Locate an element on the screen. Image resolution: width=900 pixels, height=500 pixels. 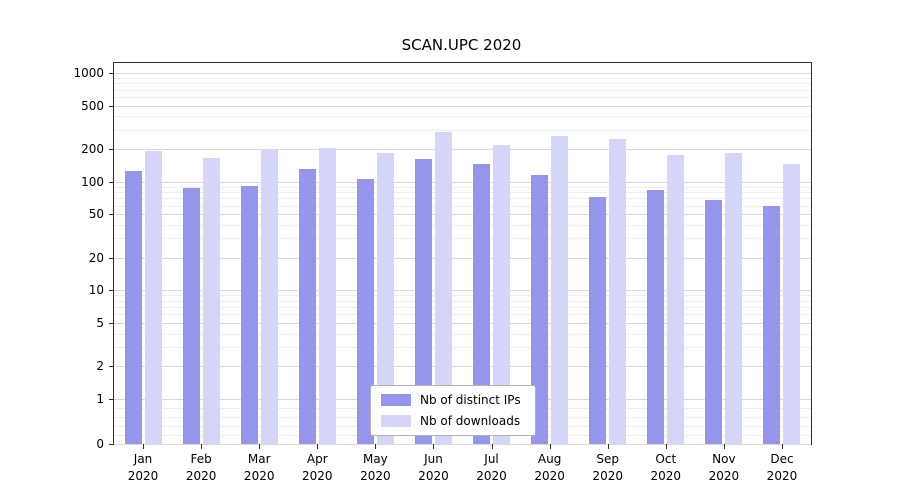
chart-title: SCAN.UPC 2020 is located at coordinates (461, 45).